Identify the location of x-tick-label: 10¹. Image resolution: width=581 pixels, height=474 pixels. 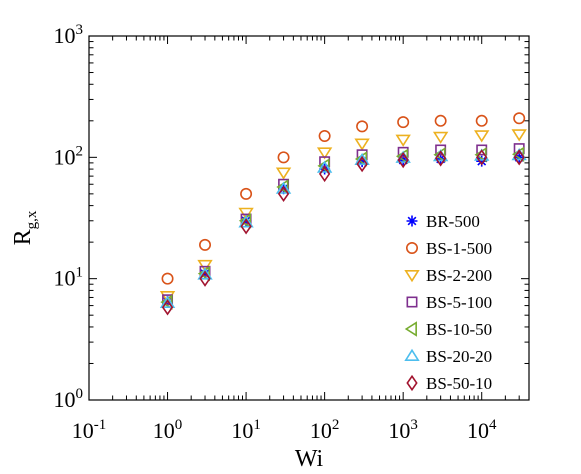
(246, 430).